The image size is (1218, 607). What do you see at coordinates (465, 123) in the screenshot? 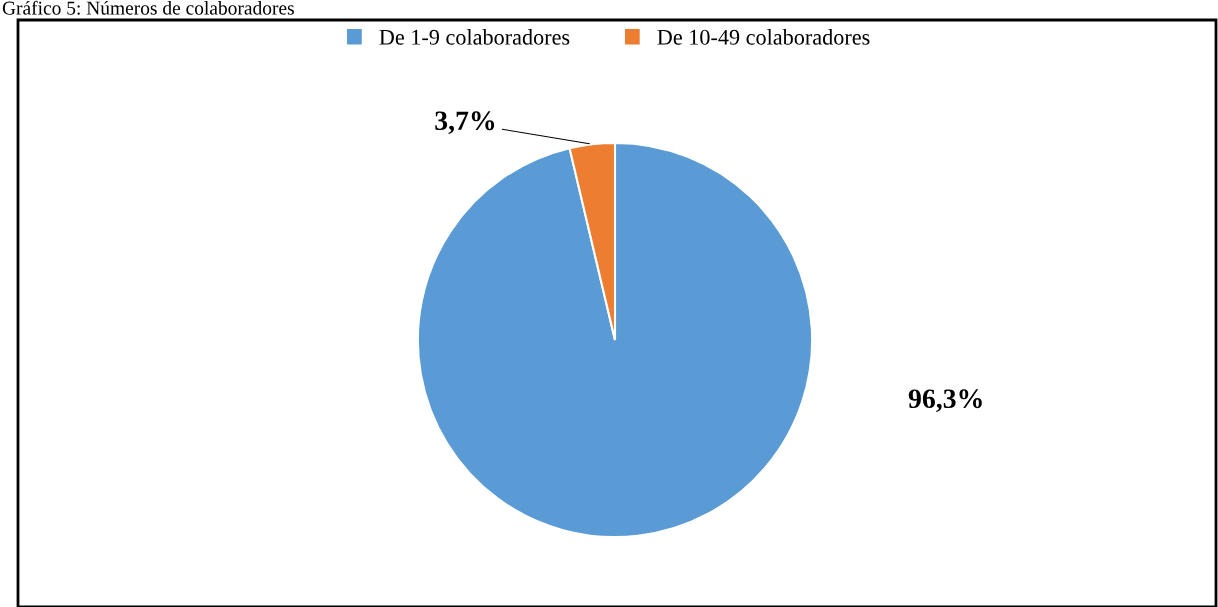
I see `data-label: 3,7%` at bounding box center [465, 123].